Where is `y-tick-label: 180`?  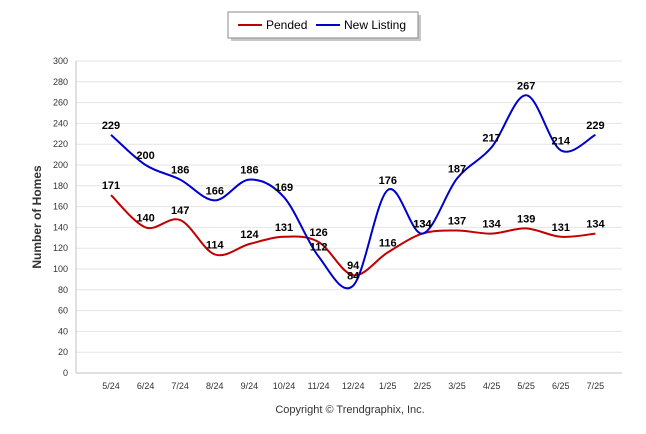 y-tick-label: 180 is located at coordinates (60, 186).